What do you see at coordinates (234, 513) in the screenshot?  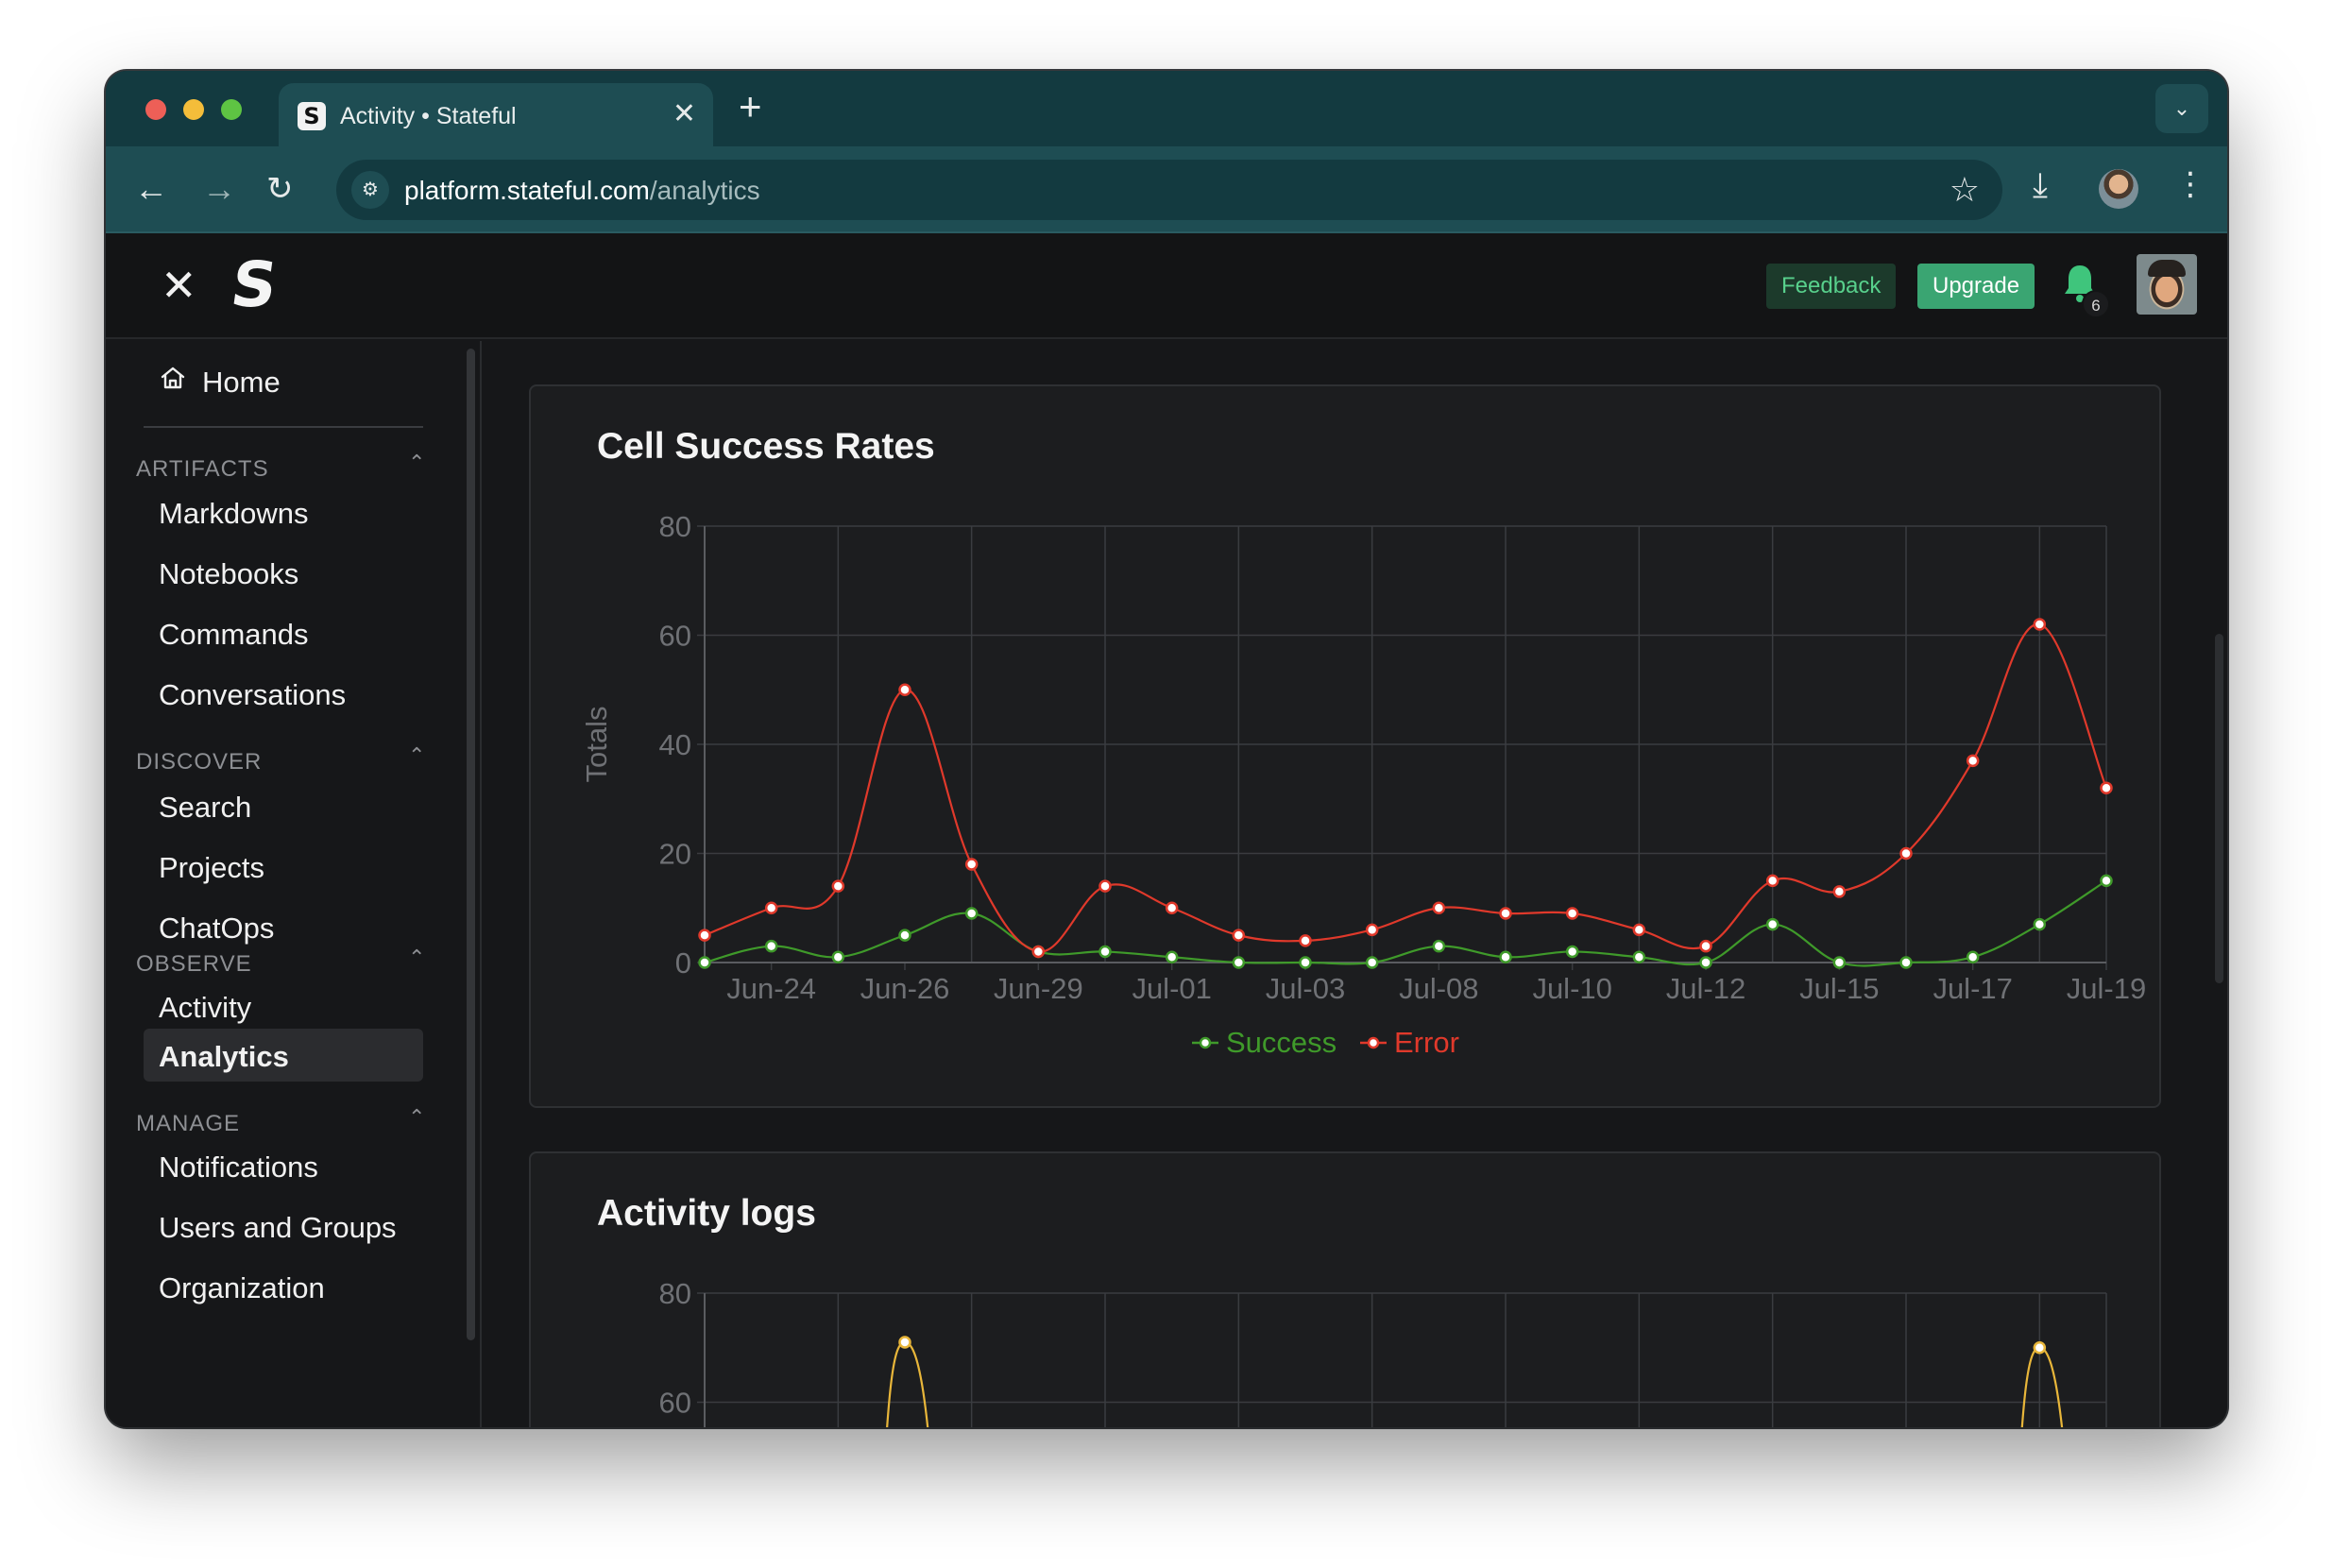 I see `sidebar-item-markdowns: Markdowns` at bounding box center [234, 513].